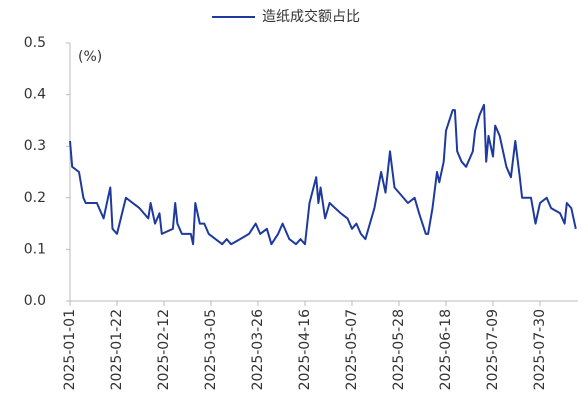  Describe the element at coordinates (117, 349) in the screenshot. I see `x-tick-label: 2025-01-22` at that location.